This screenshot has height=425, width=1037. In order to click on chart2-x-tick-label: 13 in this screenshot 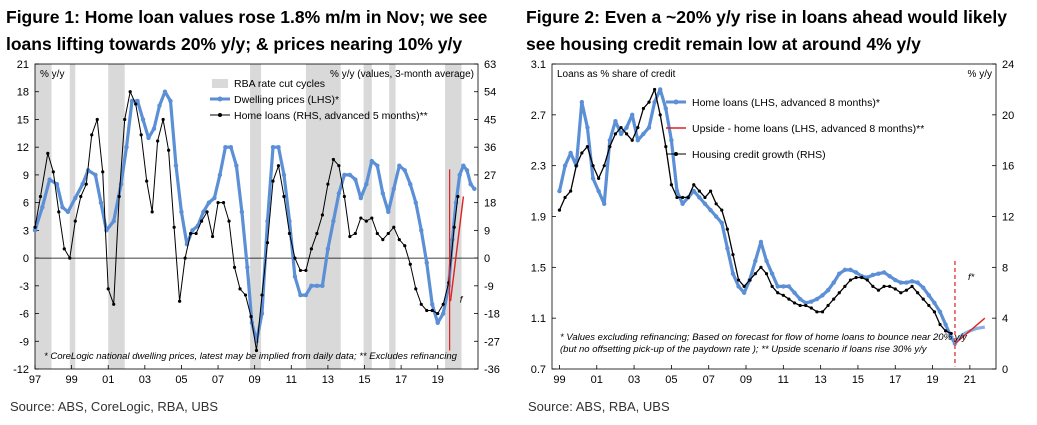, I will do `click(821, 380)`.